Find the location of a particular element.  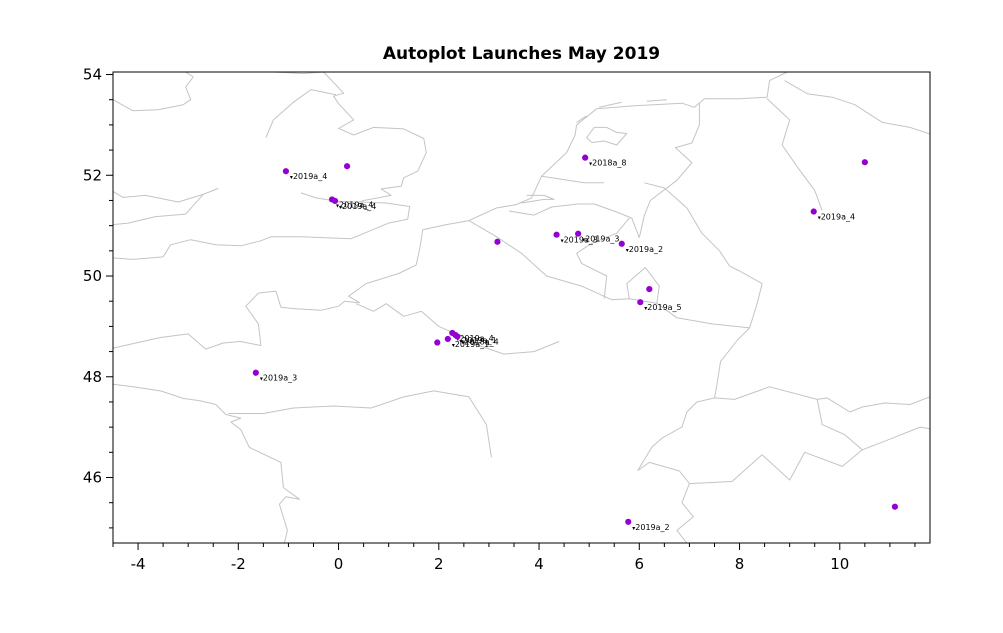

x-tick-label: -2 is located at coordinates (238, 564).